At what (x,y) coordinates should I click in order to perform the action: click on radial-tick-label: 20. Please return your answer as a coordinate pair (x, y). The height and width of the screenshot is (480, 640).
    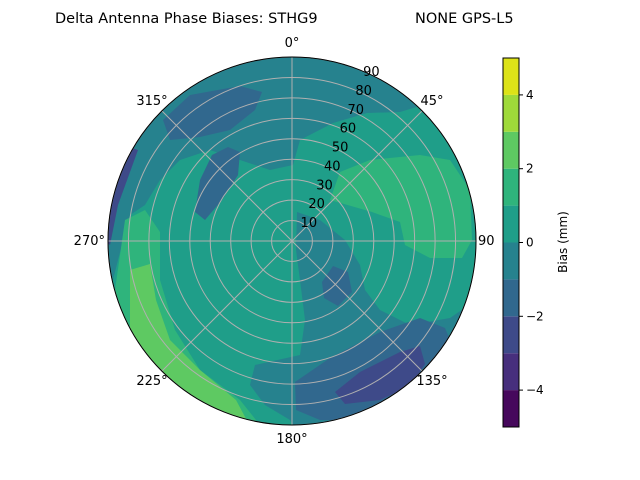
    Looking at the image, I should click on (316, 204).